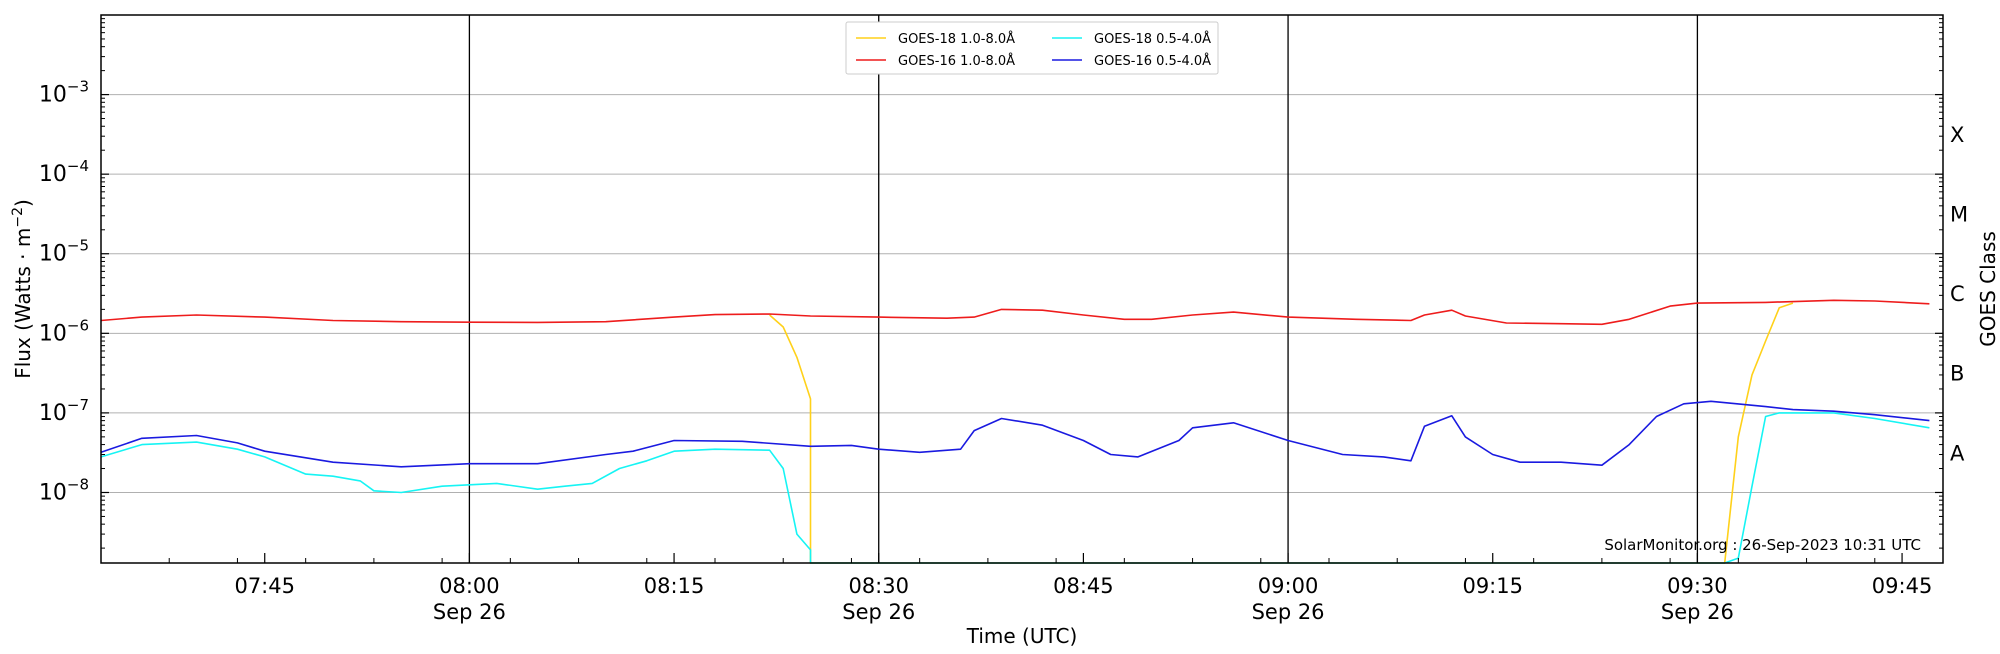  What do you see at coordinates (1492, 586) in the screenshot?
I see `x-tick-label-6: 09:15` at bounding box center [1492, 586].